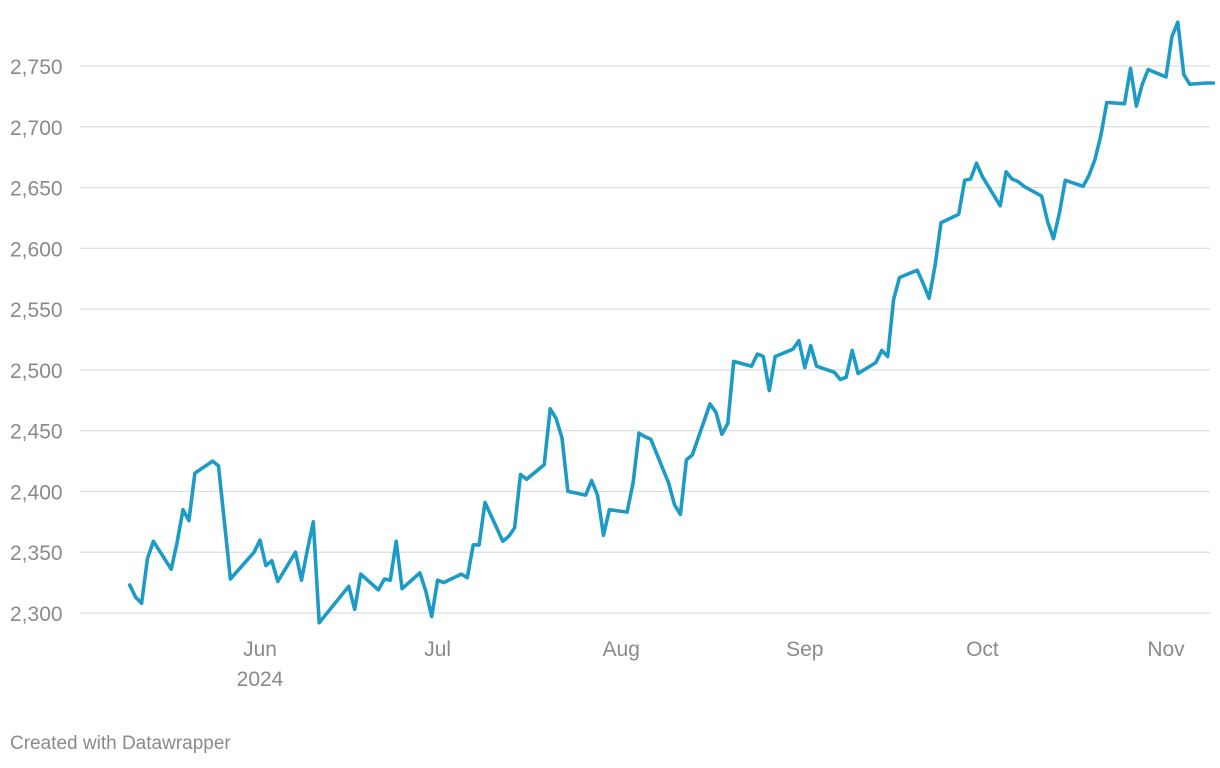  Describe the element at coordinates (36, 492) in the screenshot. I see `y-tick-label: 2,400` at that location.